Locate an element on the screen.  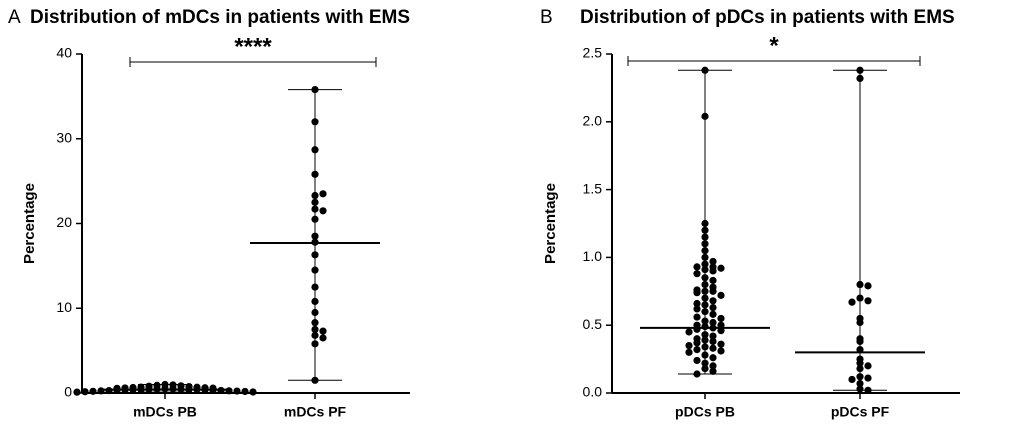
significance: * is located at coordinates (774, 45).